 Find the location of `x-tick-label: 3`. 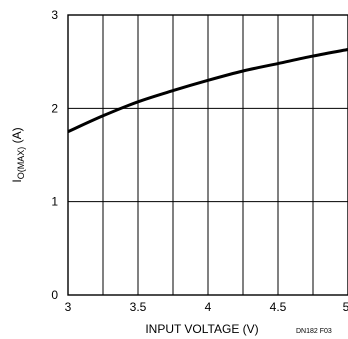

x-tick-label: 3 is located at coordinates (68, 307).